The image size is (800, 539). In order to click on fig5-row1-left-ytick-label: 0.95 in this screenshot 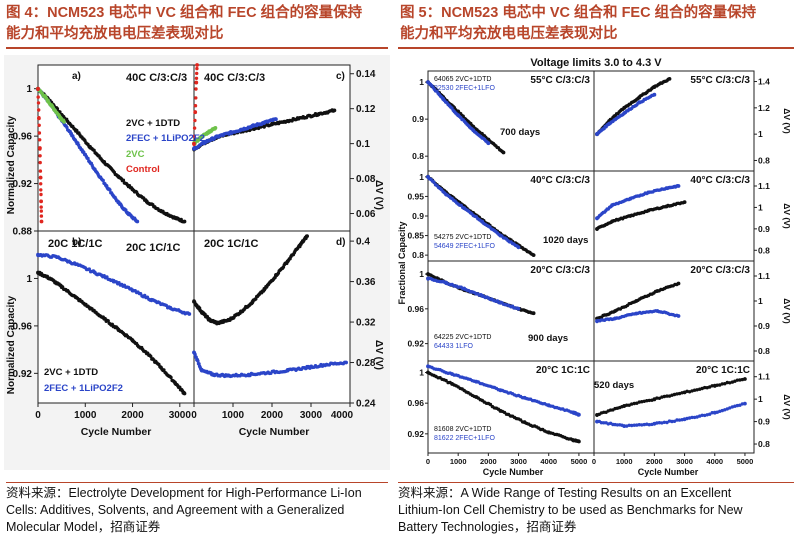, I will do `click(415, 196)`.